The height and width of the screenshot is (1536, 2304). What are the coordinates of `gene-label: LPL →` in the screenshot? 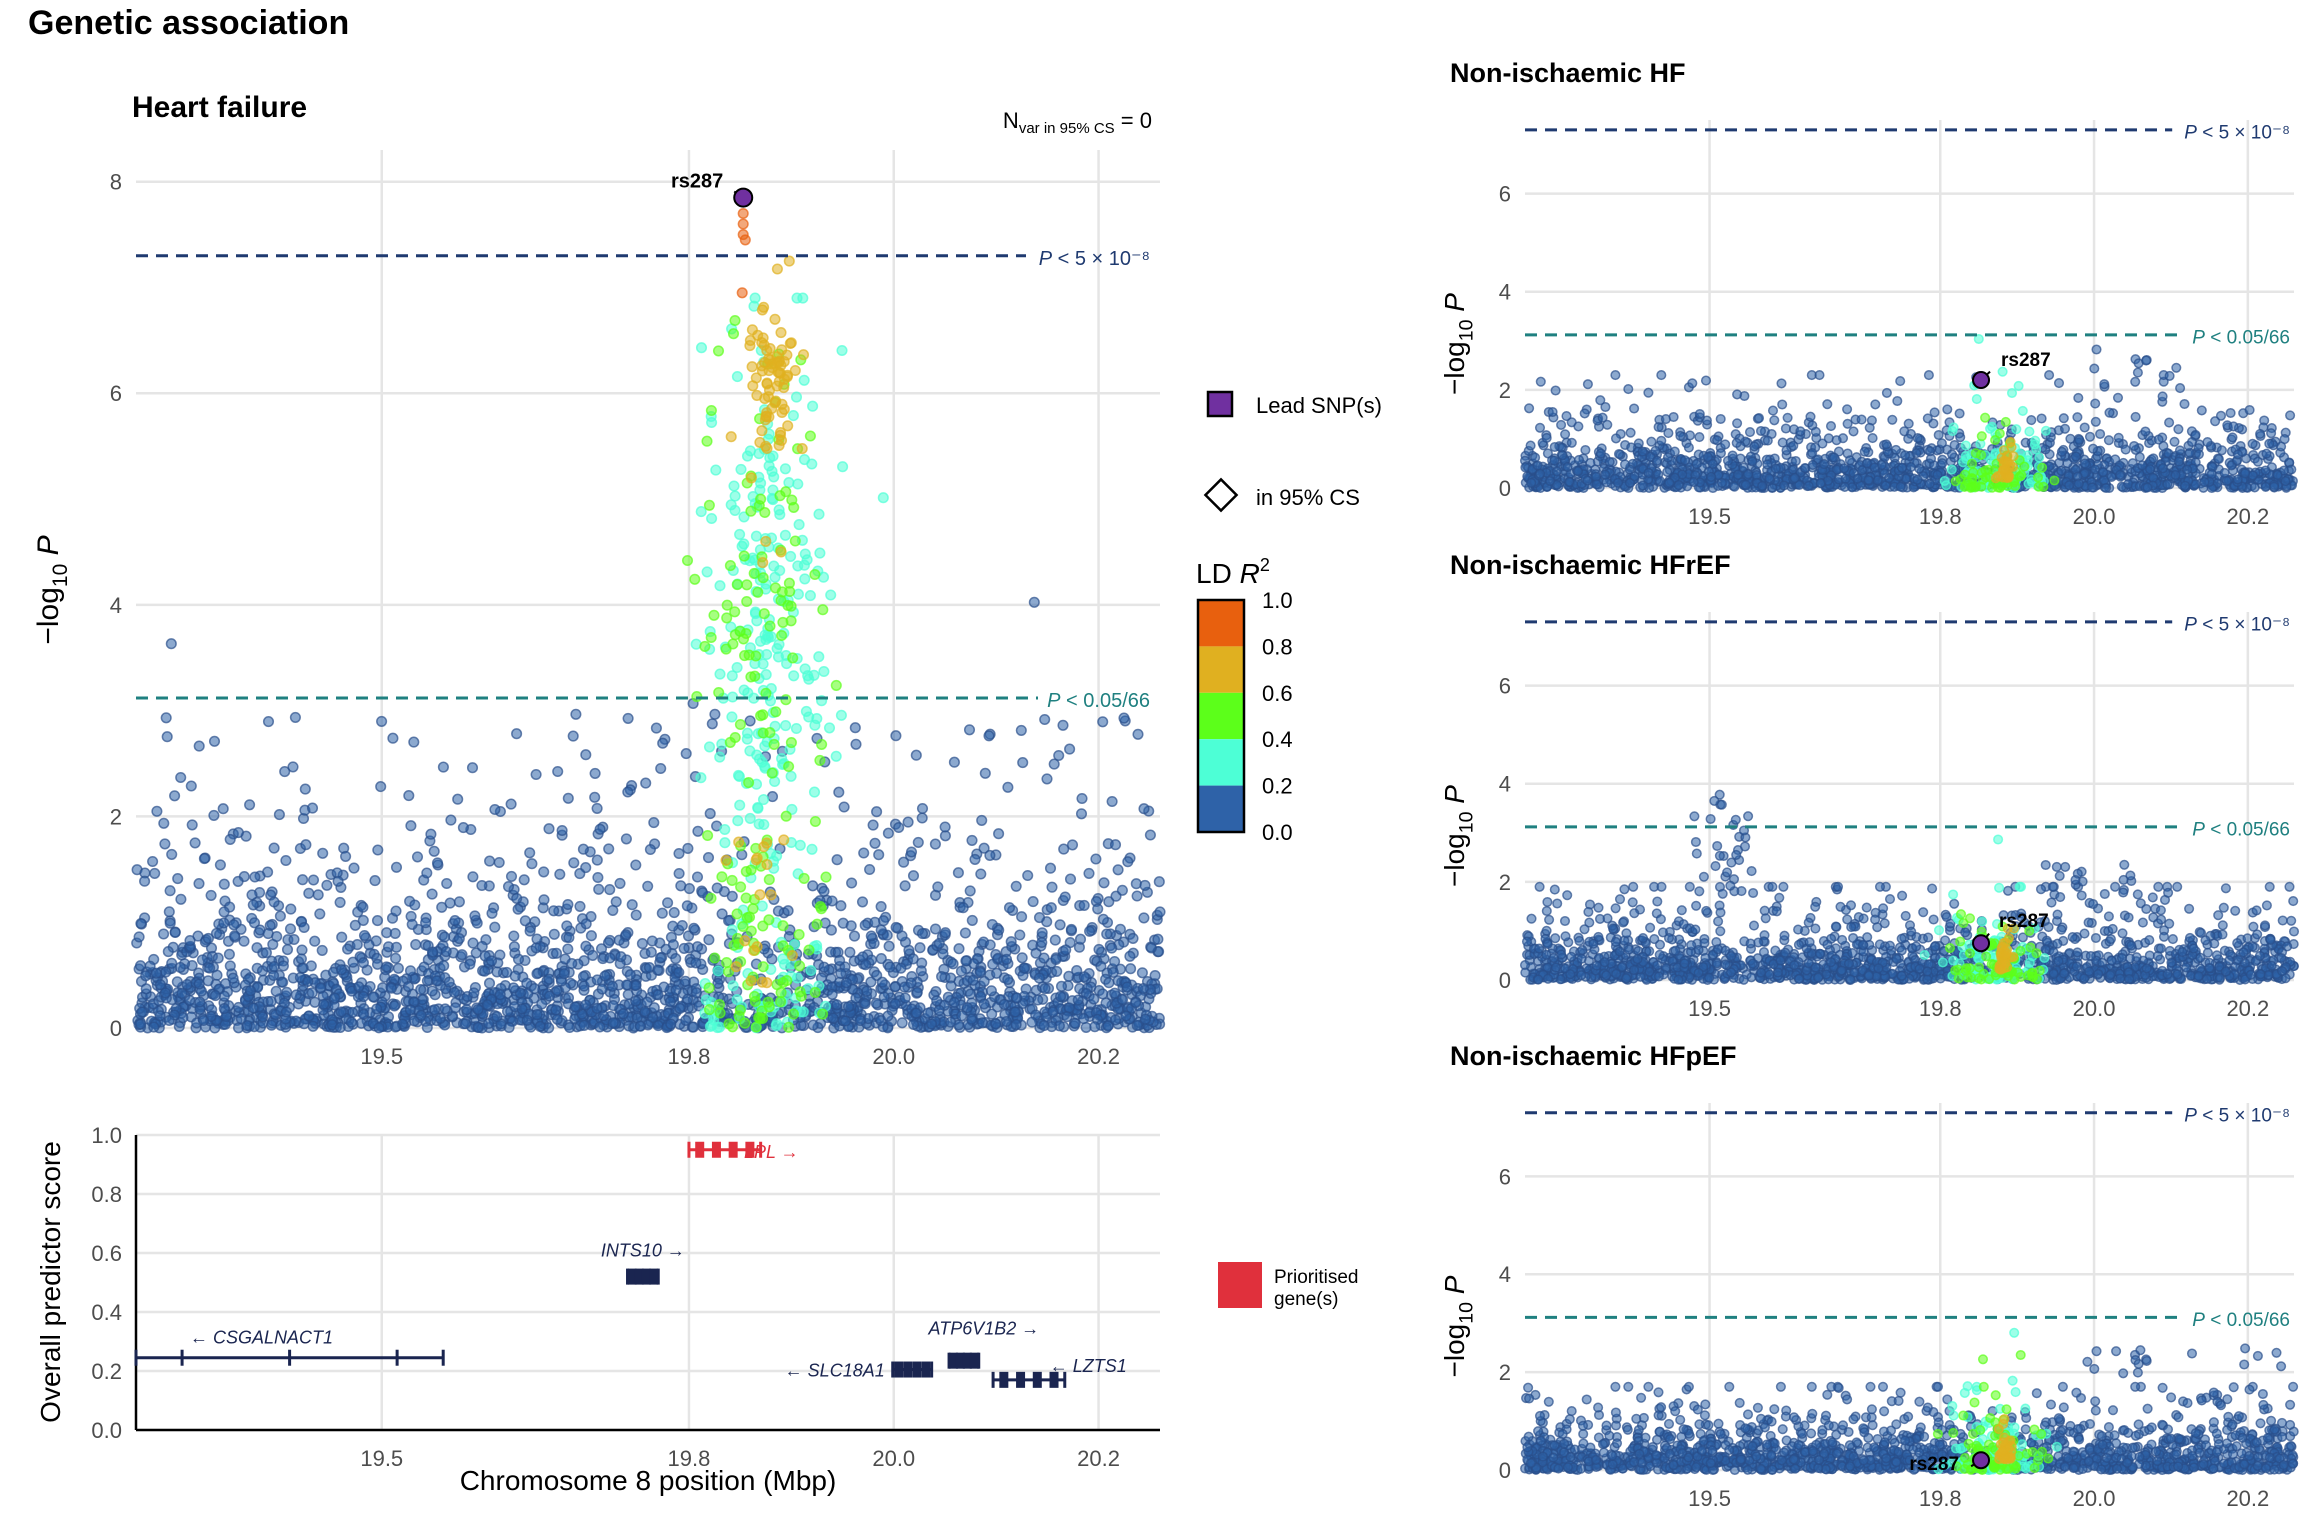 It's located at (771, 1152).